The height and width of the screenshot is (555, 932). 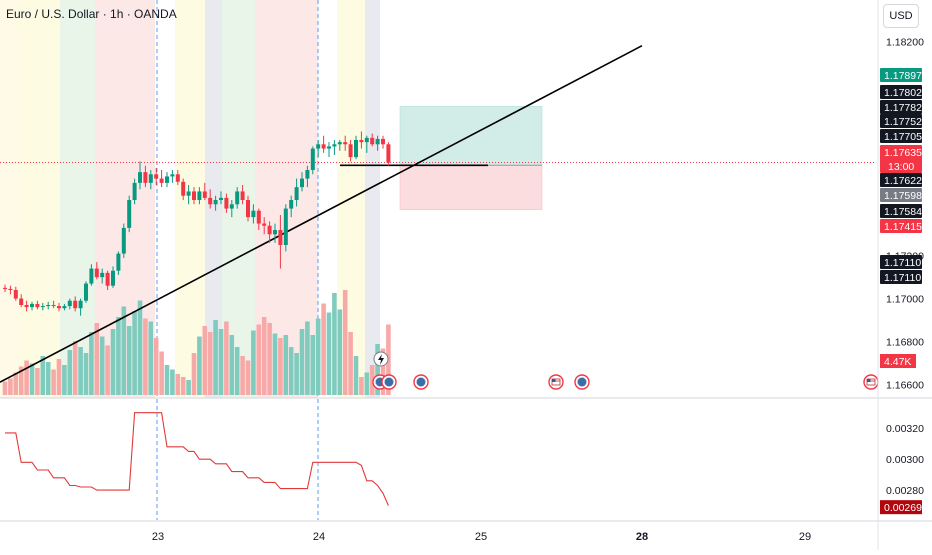 I want to click on flag-canton, so click(x=869, y=380).